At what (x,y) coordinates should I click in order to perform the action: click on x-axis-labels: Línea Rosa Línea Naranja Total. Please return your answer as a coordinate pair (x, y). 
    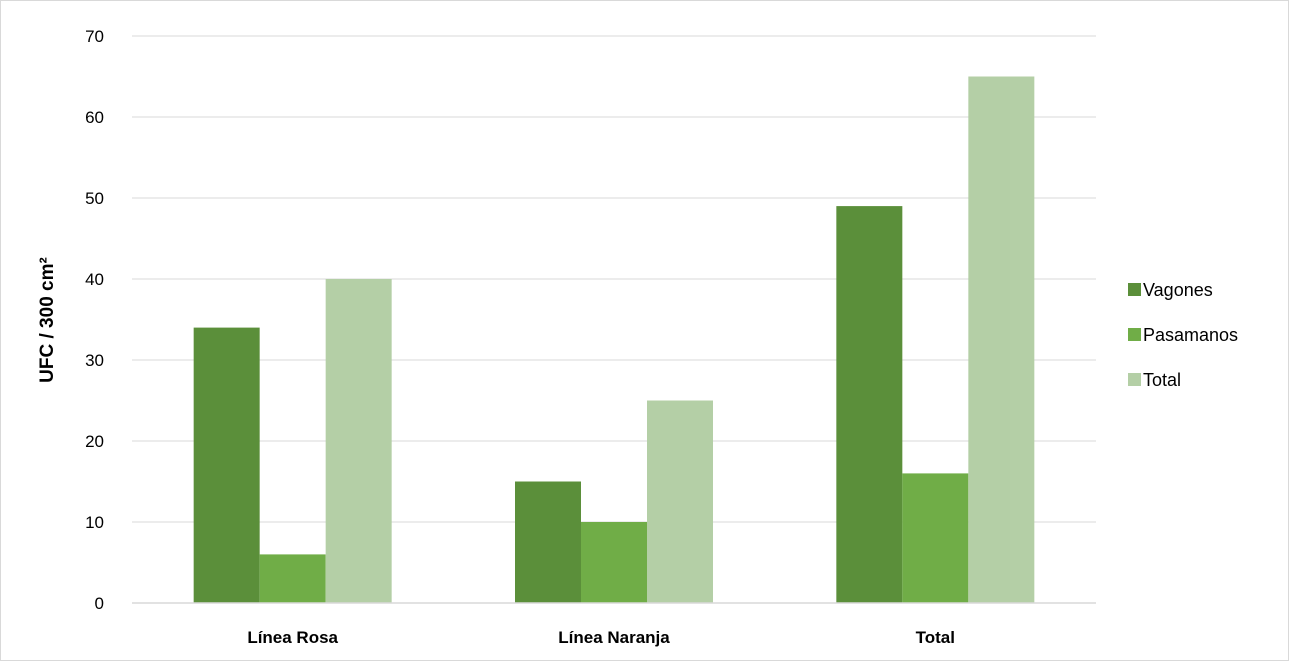
    Looking at the image, I should click on (601, 637).